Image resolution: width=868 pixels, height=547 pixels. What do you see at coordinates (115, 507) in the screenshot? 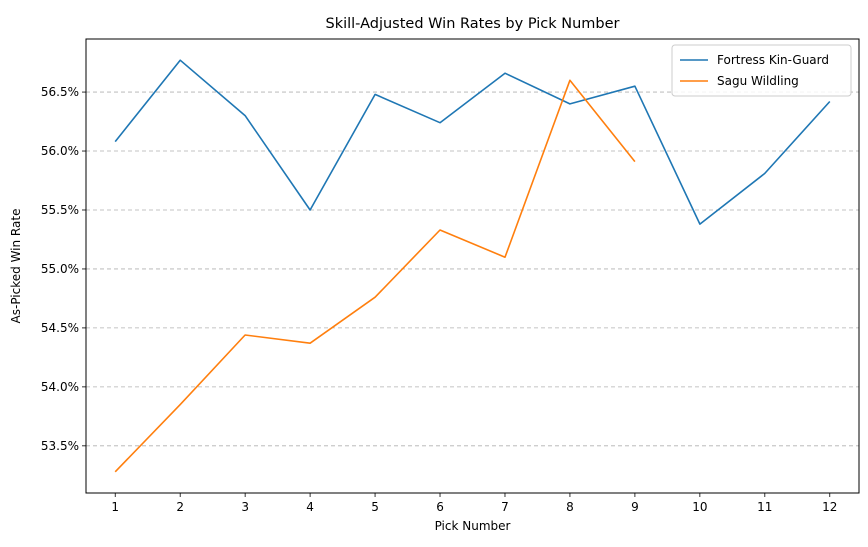
I see `x-tick-label: 1` at bounding box center [115, 507].